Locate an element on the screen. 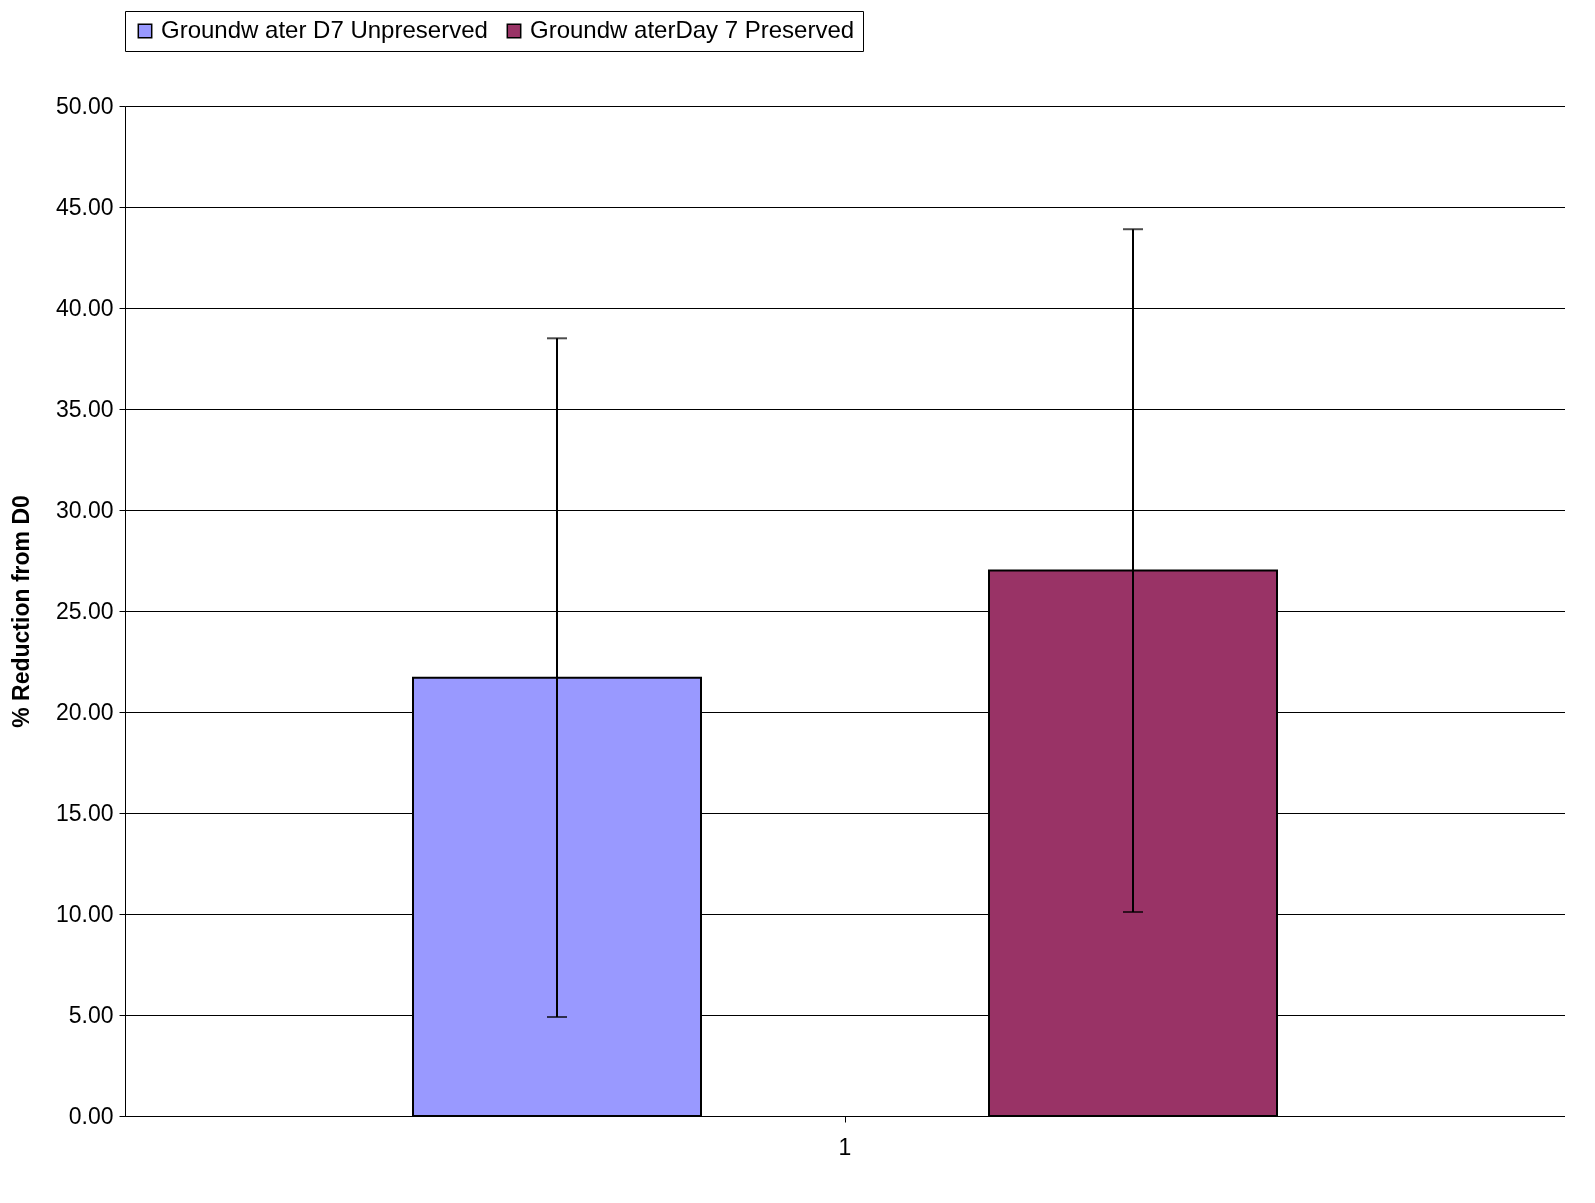  y-tick-label: 15.00 is located at coordinates (84, 812).